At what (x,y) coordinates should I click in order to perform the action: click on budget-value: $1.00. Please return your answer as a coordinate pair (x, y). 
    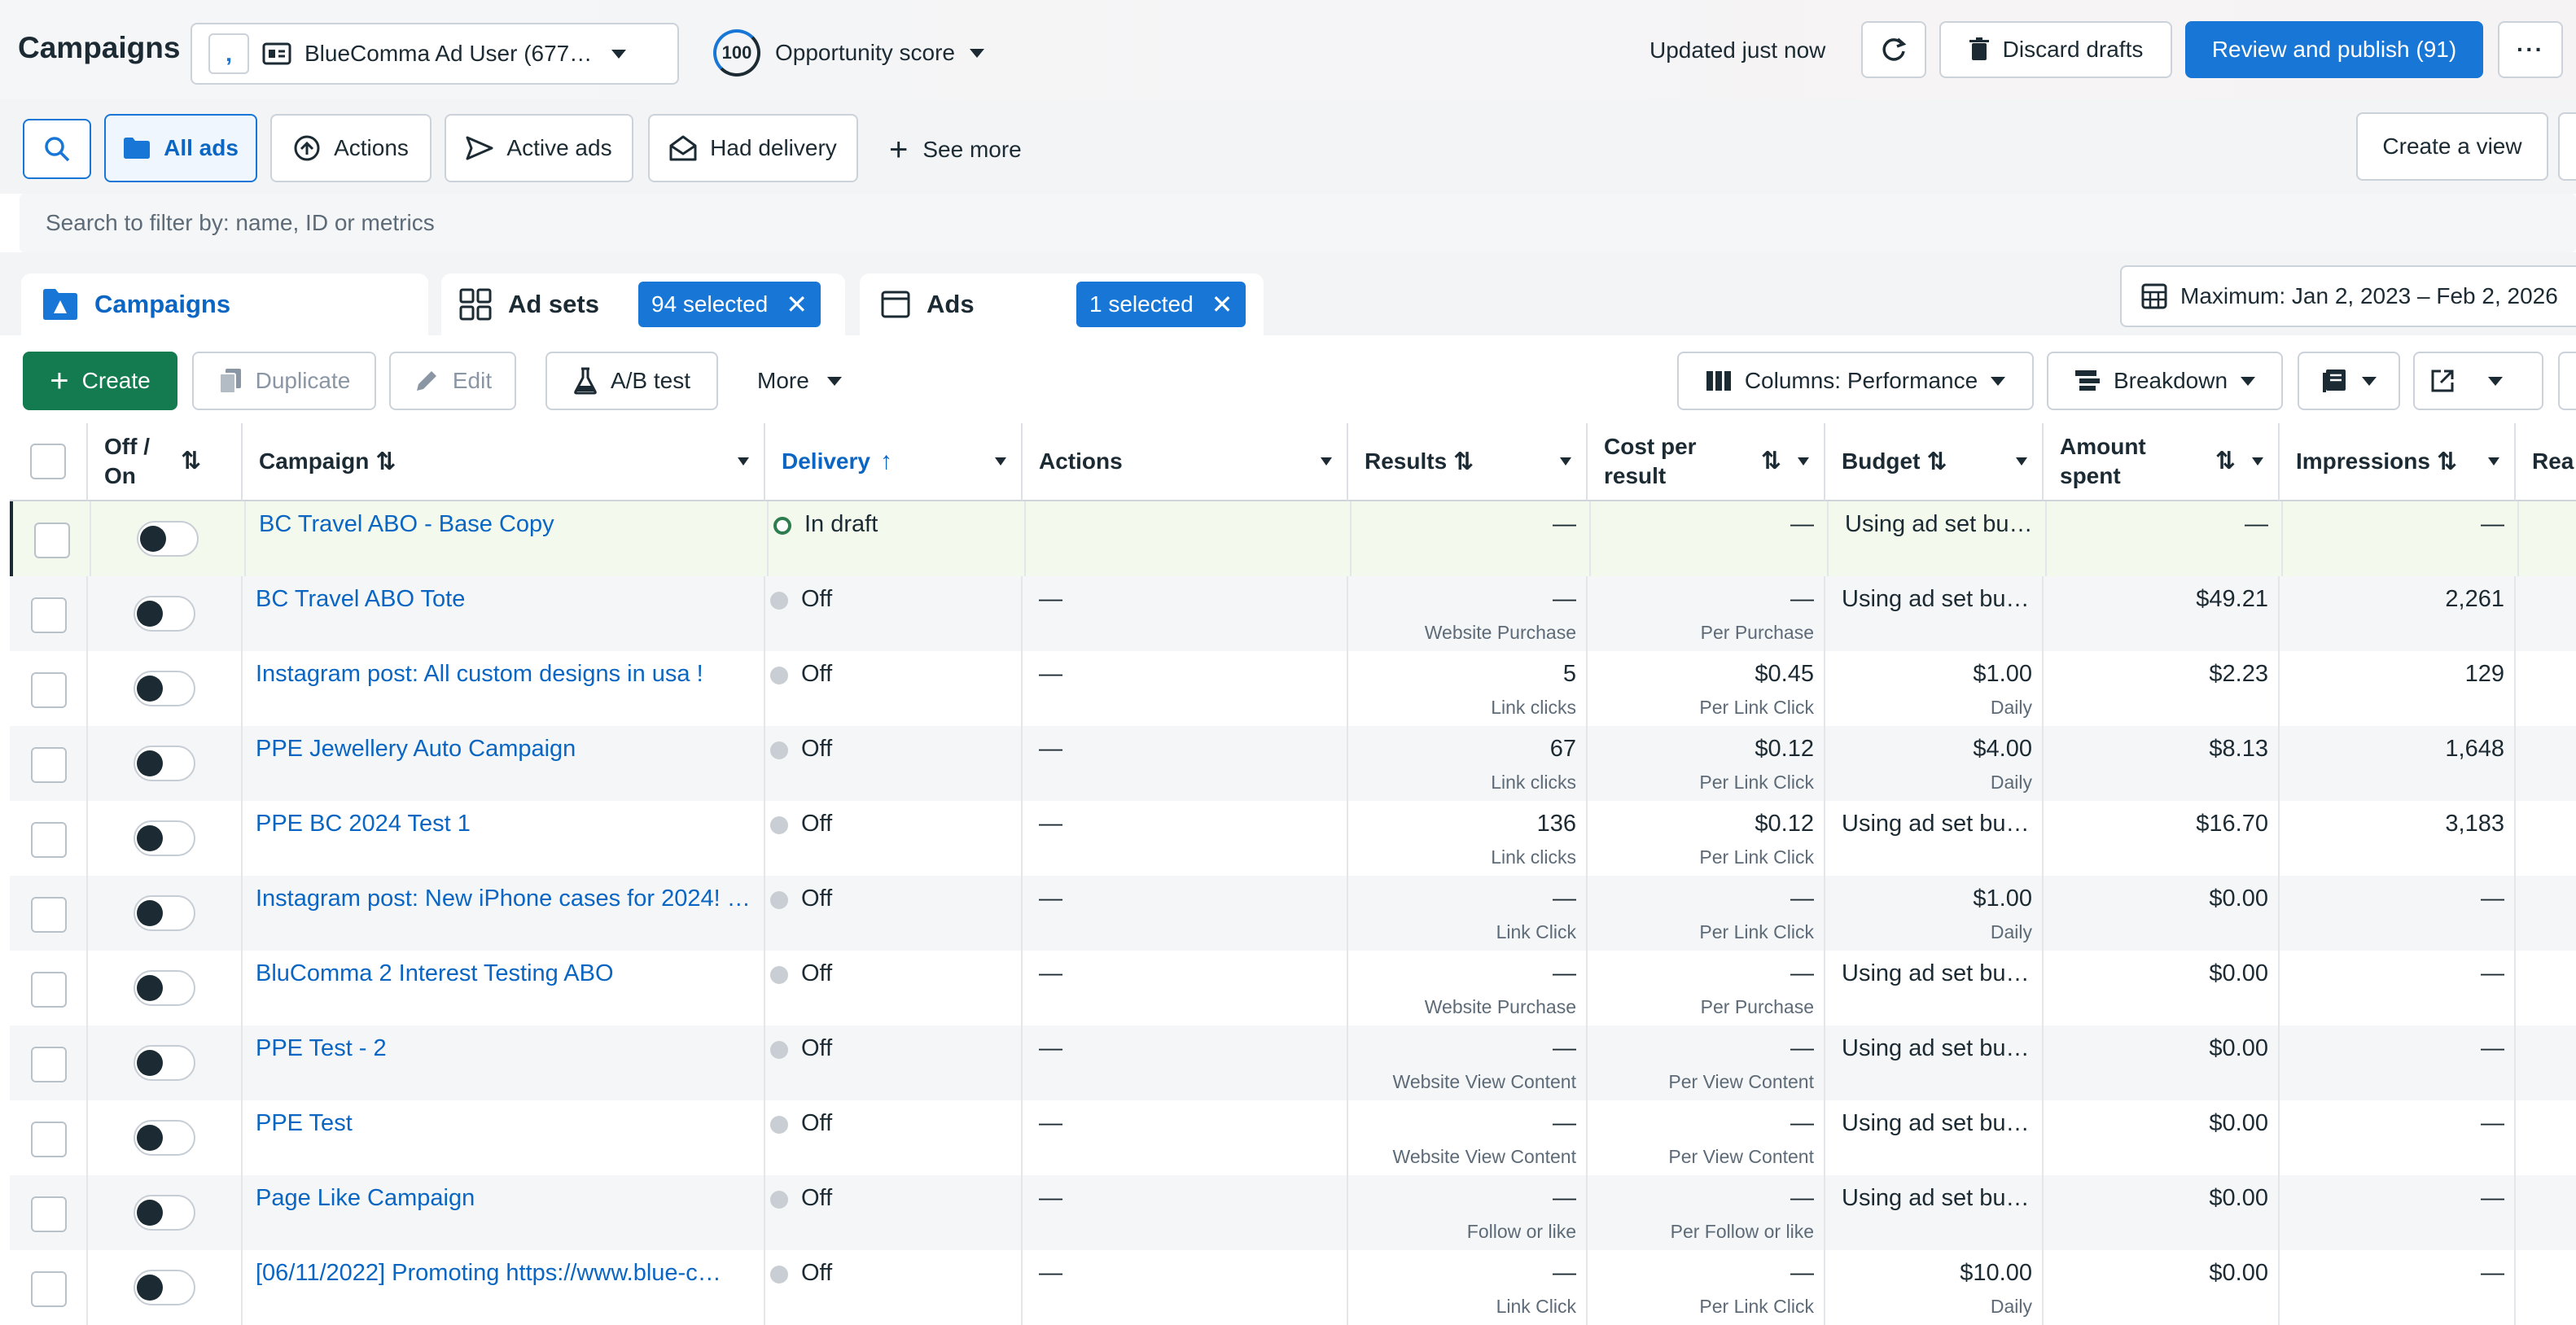
    Looking at the image, I should click on (2002, 674).